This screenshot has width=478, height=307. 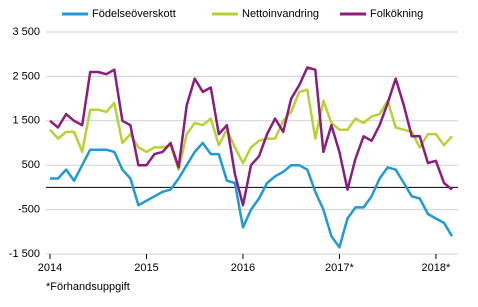 What do you see at coordinates (339, 268) in the screenshot?
I see `x-tick-label: 2017*` at bounding box center [339, 268].